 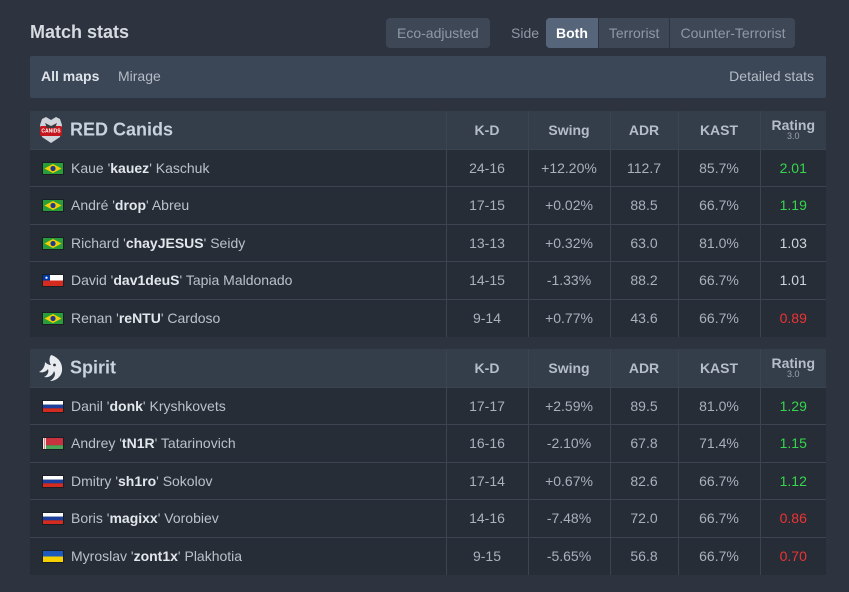 I want to click on player-name-link: Andrey 'tN1R' Tatarinovich, so click(x=153, y=443).